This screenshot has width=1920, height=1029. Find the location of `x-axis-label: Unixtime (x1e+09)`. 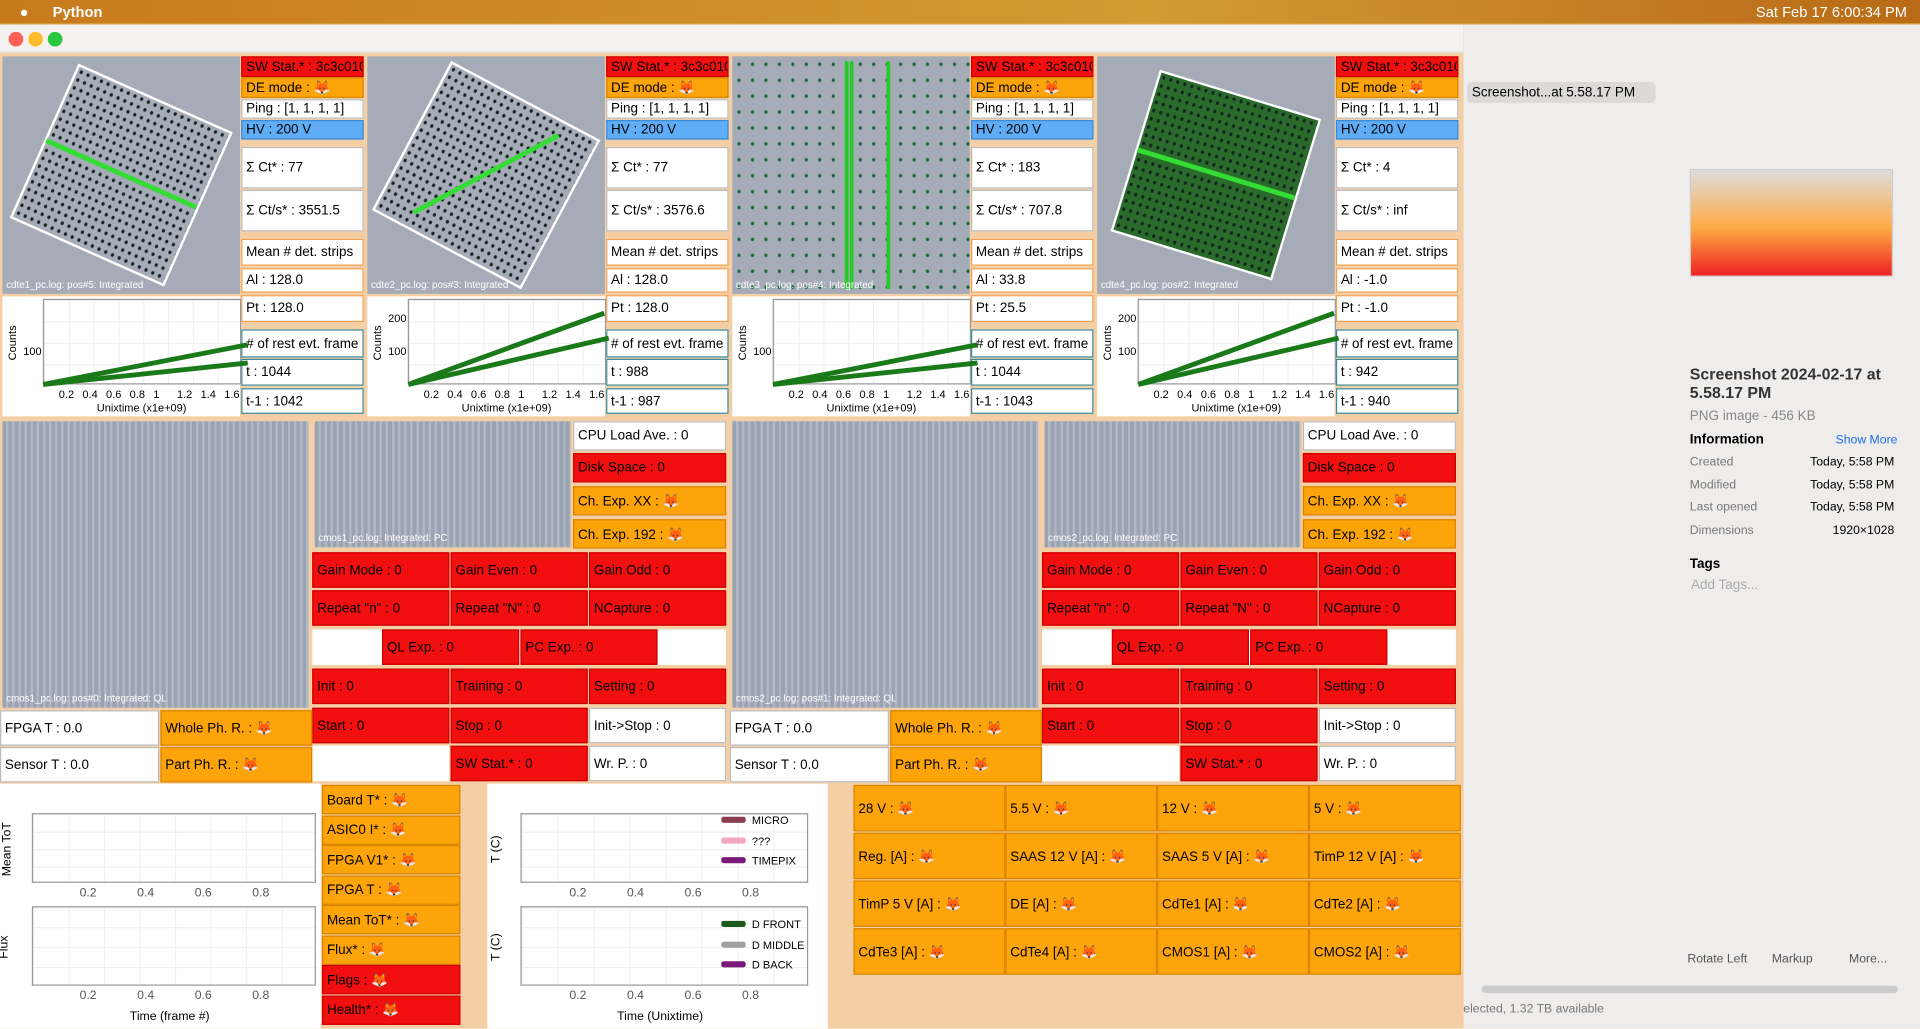

x-axis-label: Unixtime (x1e+09) is located at coordinates (871, 407).